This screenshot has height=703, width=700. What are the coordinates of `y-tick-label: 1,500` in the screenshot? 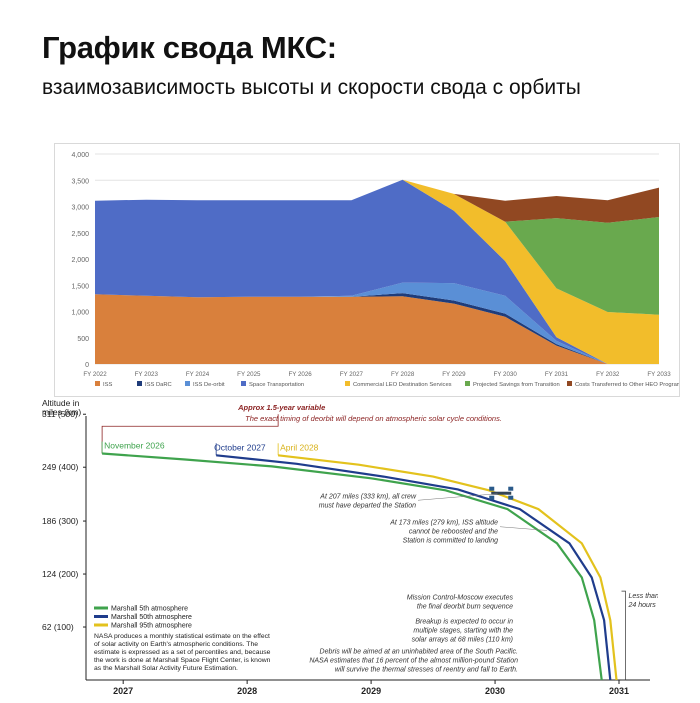 It's located at (80, 286).